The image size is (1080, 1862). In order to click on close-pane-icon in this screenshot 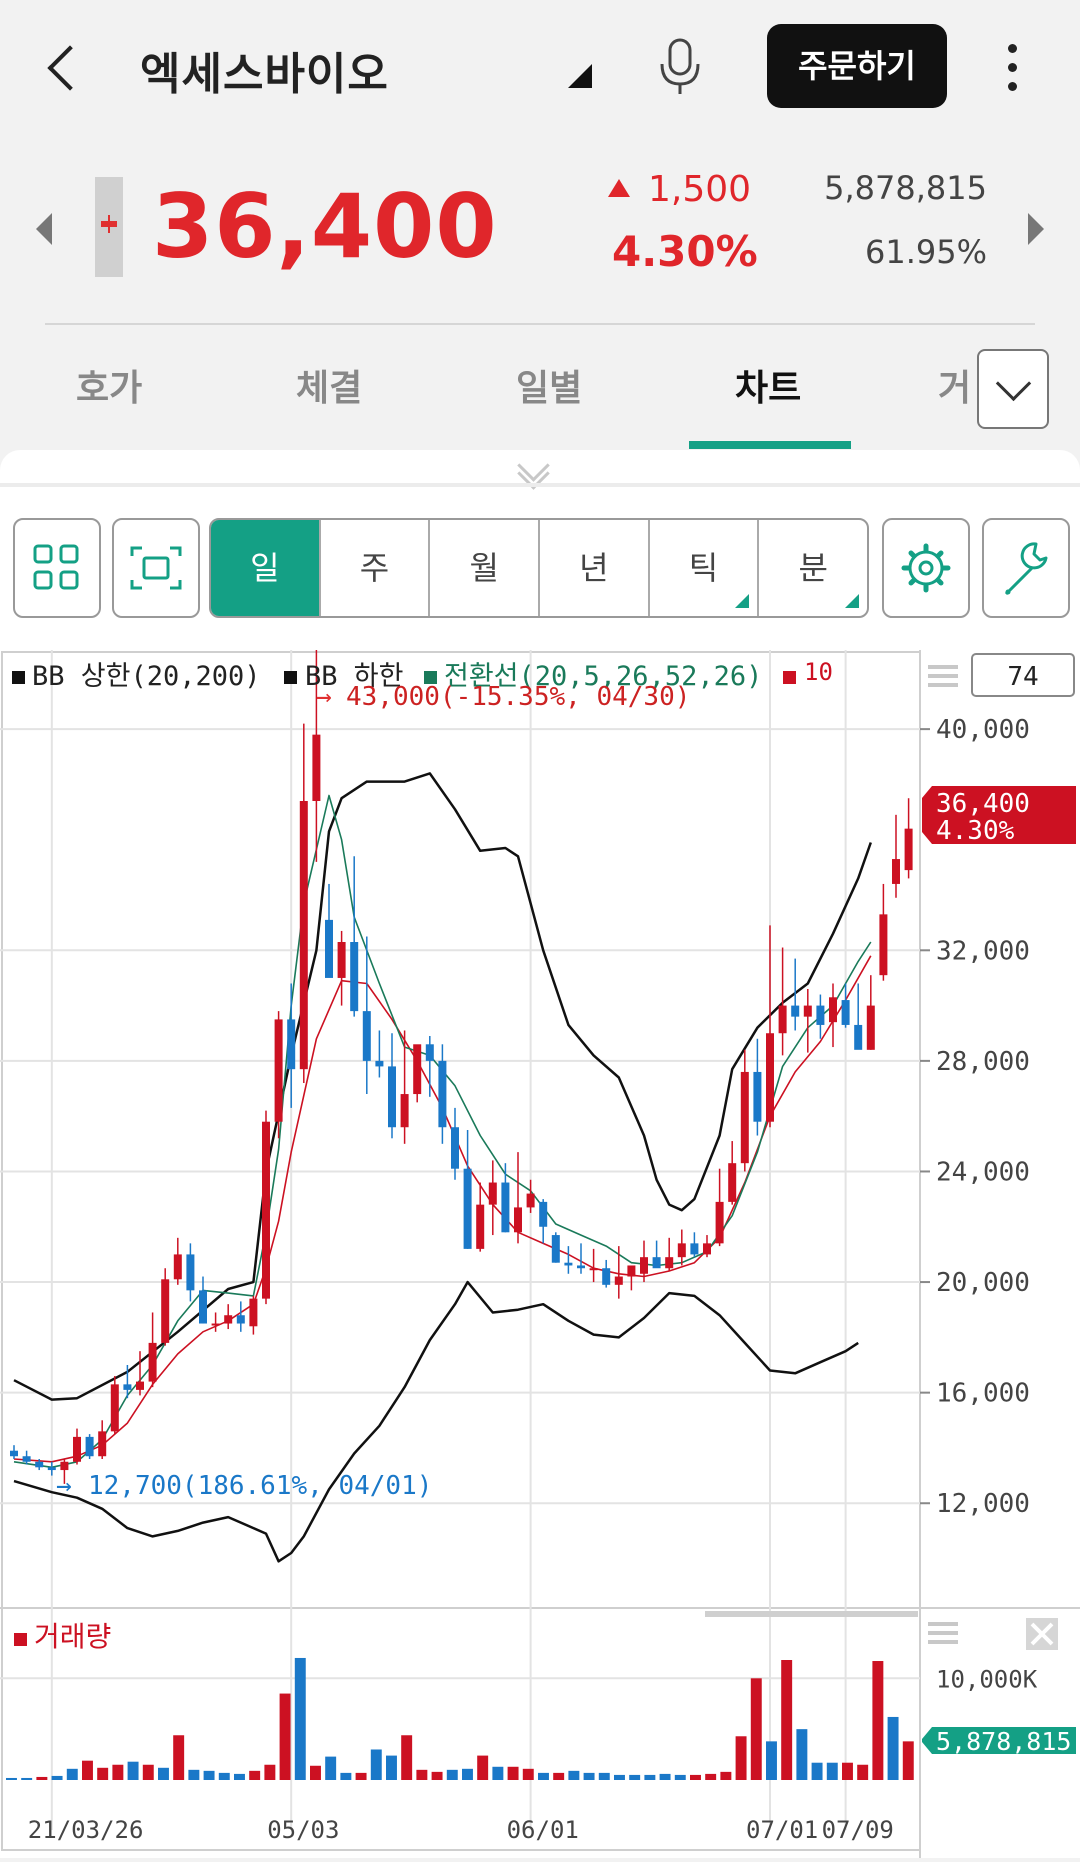, I will do `click(1042, 1634)`.